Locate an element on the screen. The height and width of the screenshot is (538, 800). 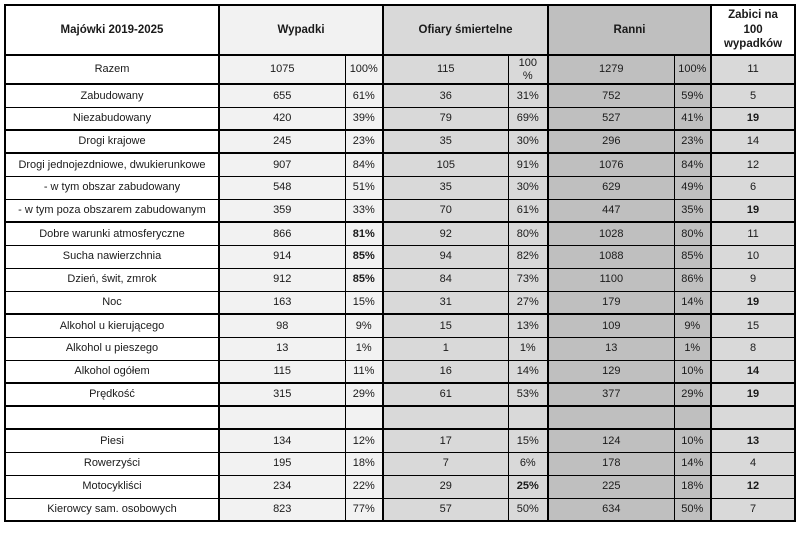
cell-wypadki-pct: 15% is located at coordinates (364, 303).